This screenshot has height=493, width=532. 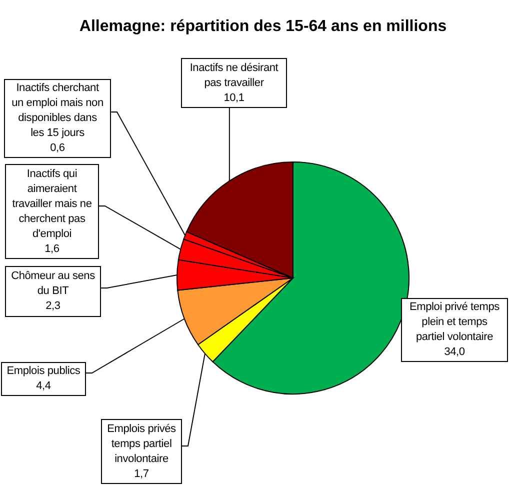 I want to click on data-label: 2,3, so click(x=53, y=306).